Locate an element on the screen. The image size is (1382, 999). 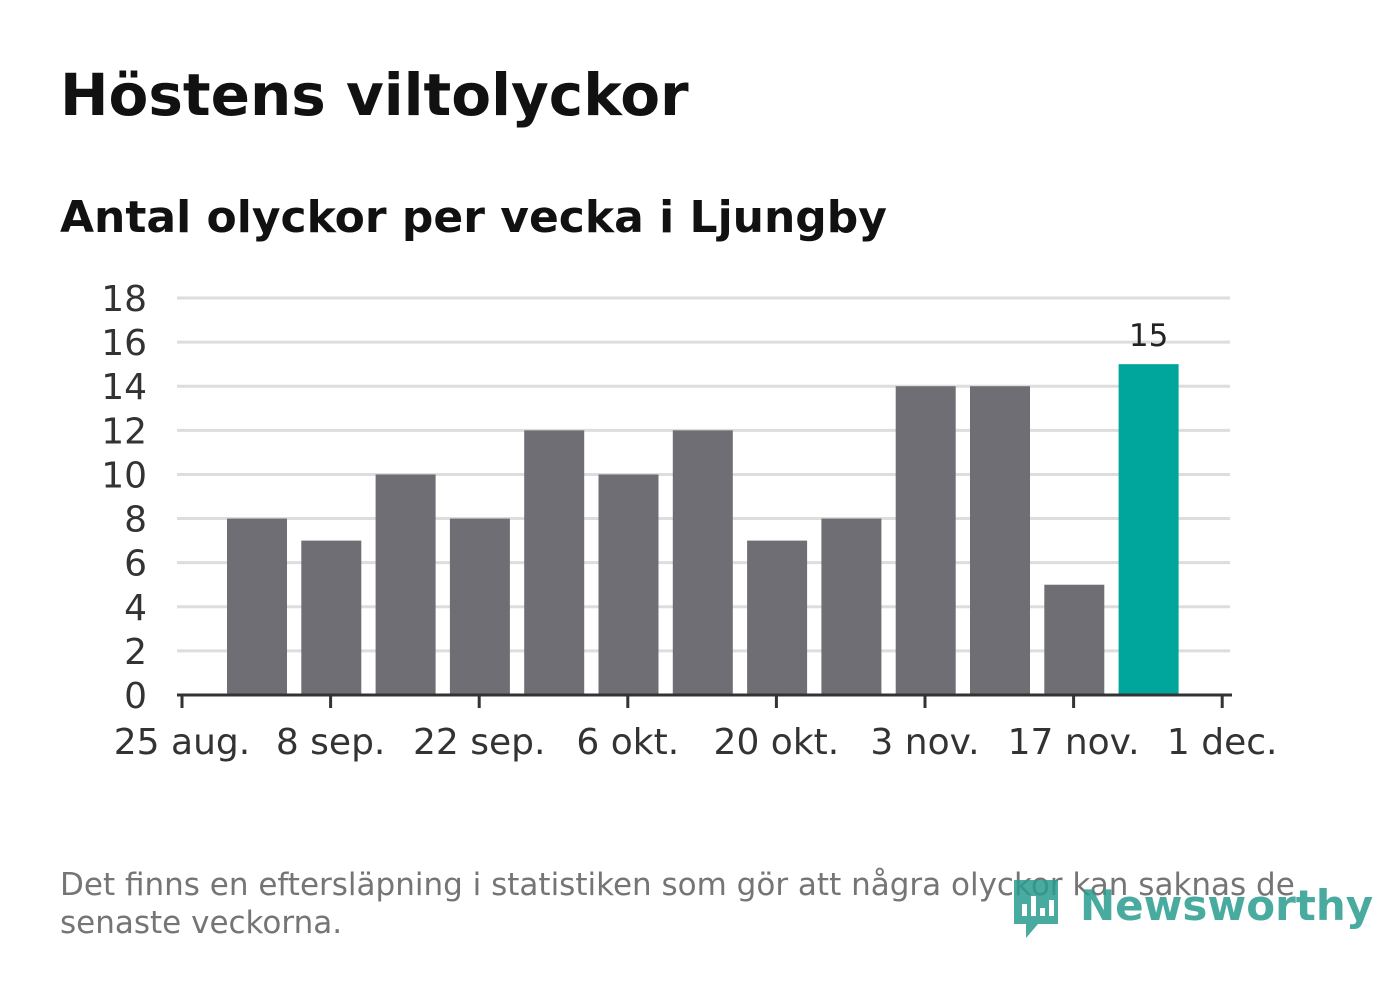
x-tick-label-6: 17 nov. is located at coordinates (1074, 742).